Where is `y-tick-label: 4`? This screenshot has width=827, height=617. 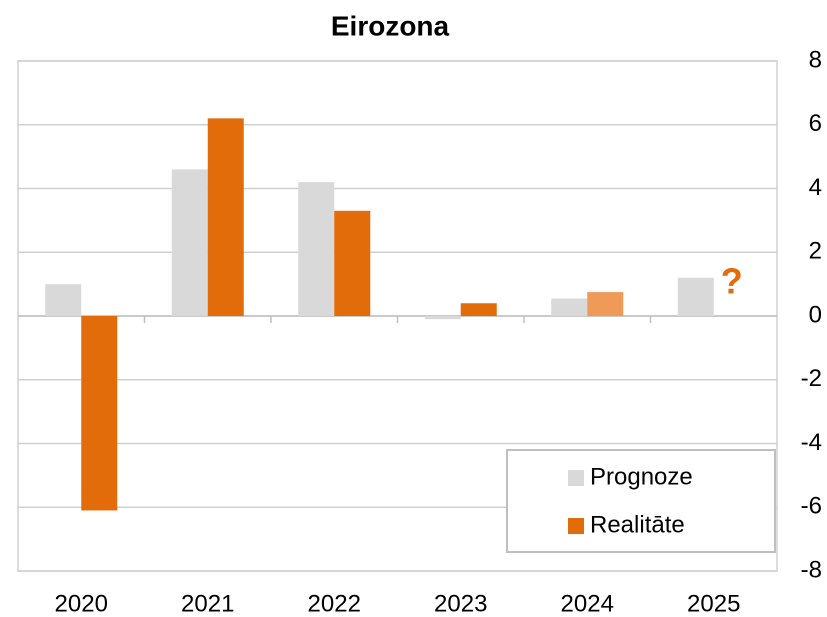 y-tick-label: 4 is located at coordinates (815, 187).